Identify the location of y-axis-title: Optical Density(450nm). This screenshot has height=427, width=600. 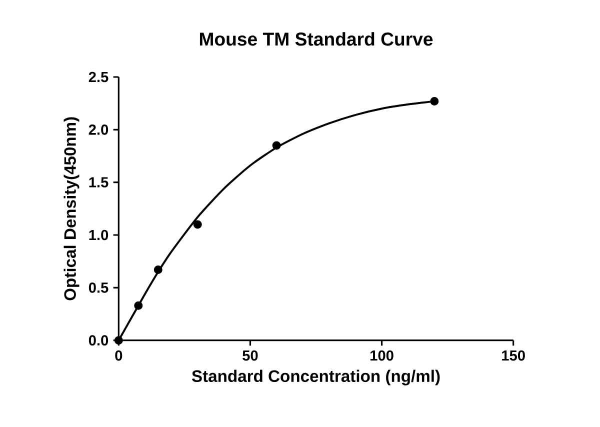
(72, 208).